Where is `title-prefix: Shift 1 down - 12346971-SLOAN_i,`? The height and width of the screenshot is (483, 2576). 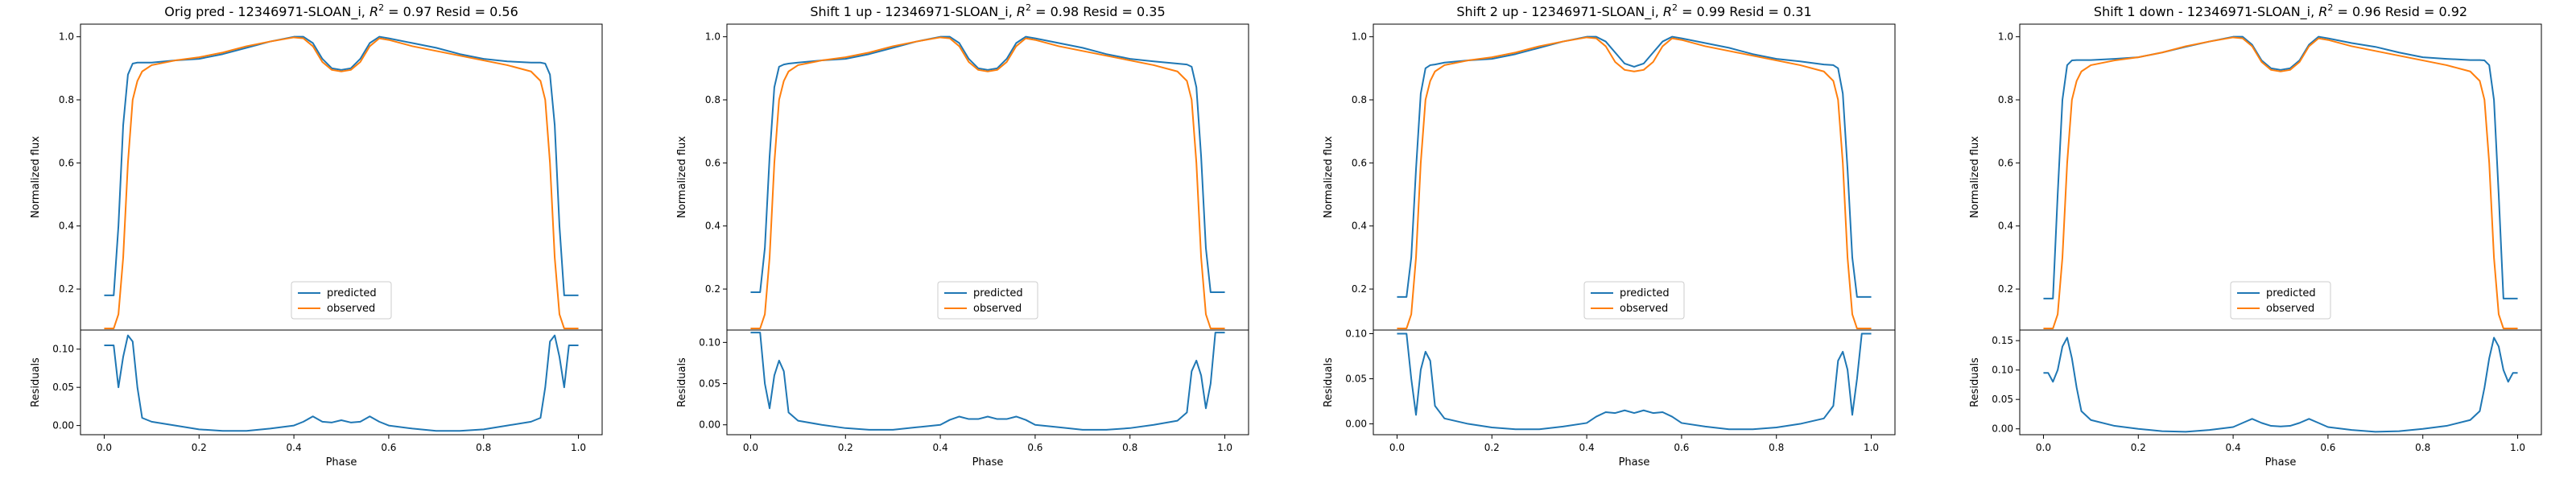 title-prefix: Shift 1 down - 12346971-SLOAN_i, is located at coordinates (2206, 12).